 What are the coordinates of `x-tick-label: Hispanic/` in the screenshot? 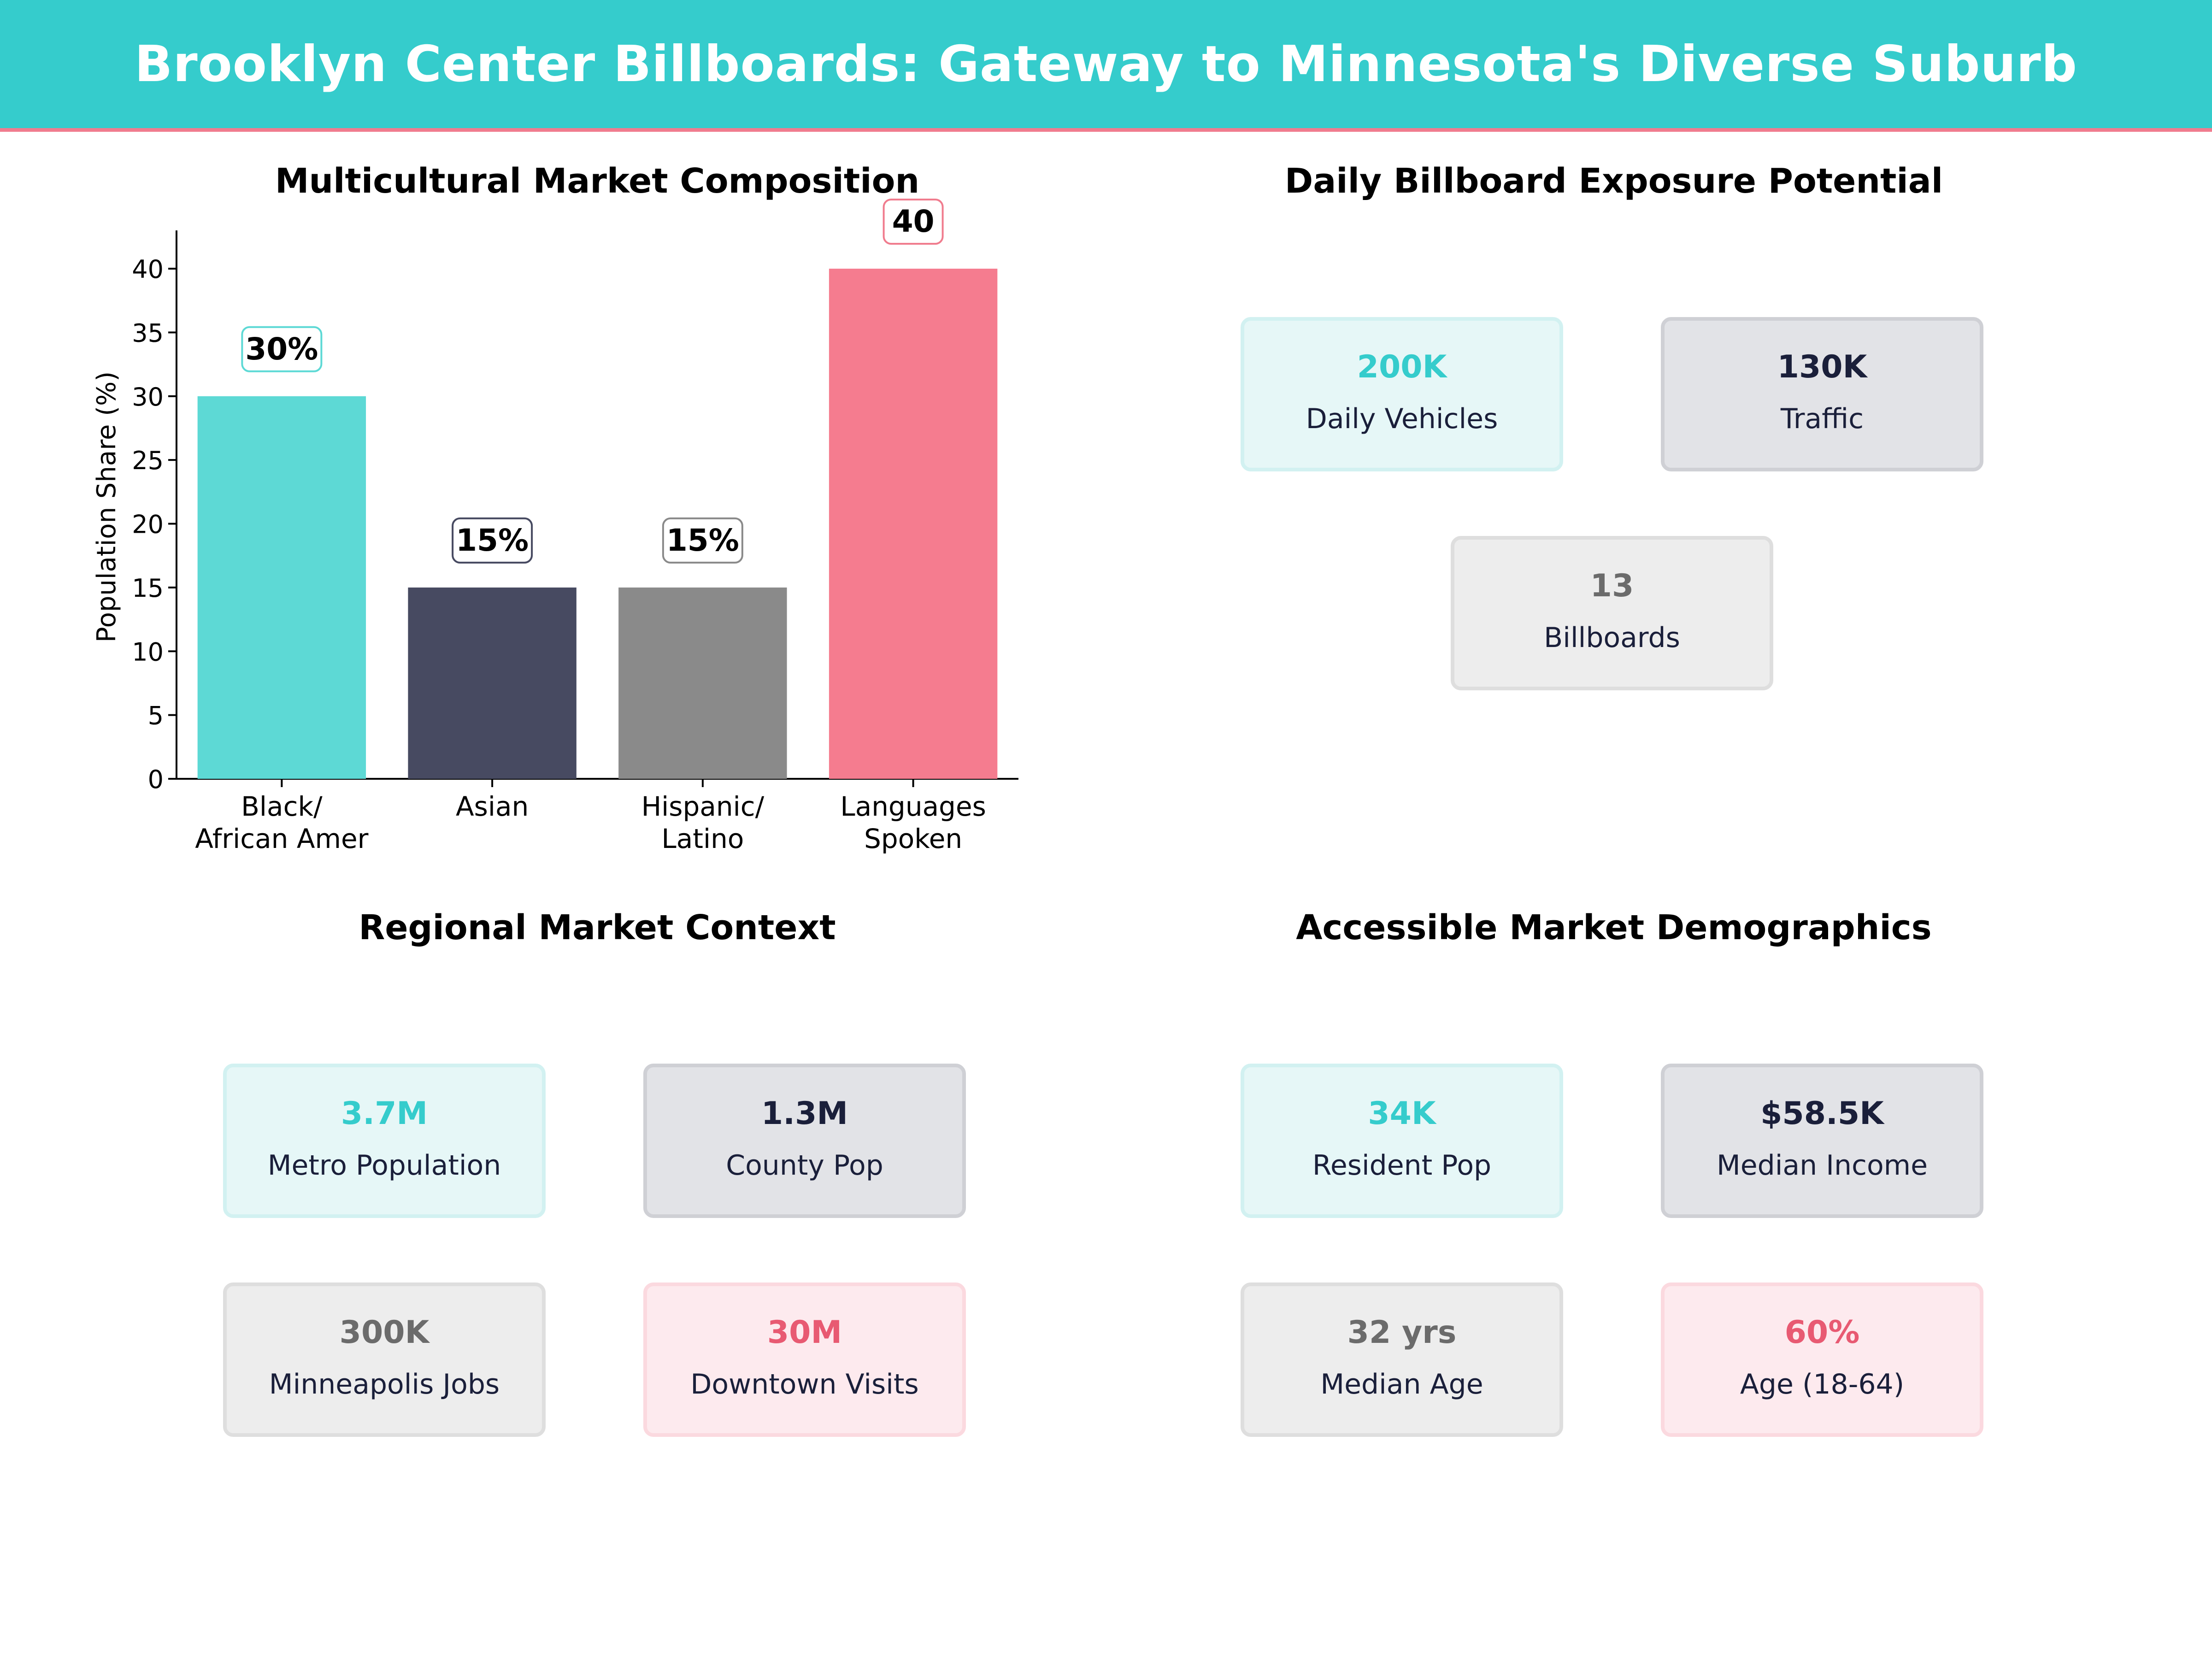 It's located at (703, 806).